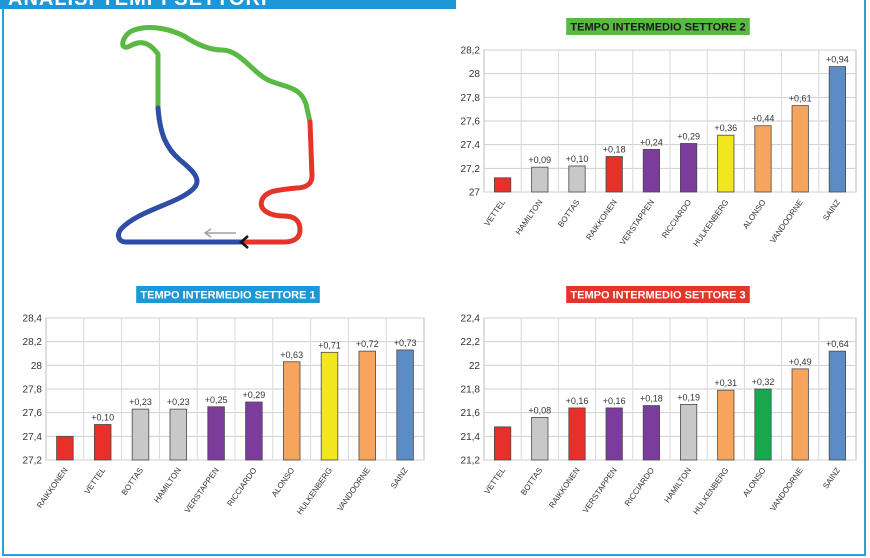 Image resolution: width=870 pixels, height=558 pixels. I want to click on y-tick-label: 27, so click(475, 193).